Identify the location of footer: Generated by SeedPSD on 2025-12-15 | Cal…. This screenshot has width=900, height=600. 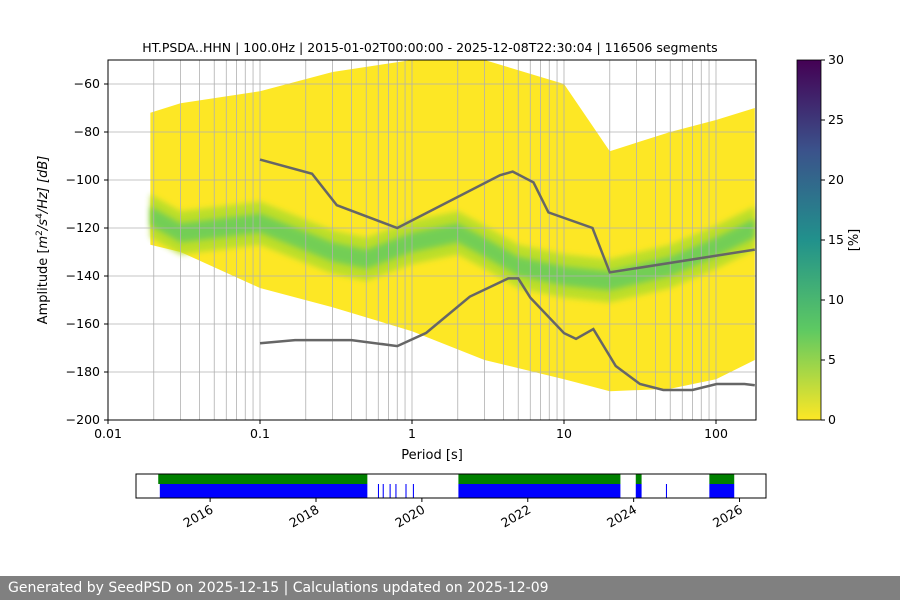
(450, 588).